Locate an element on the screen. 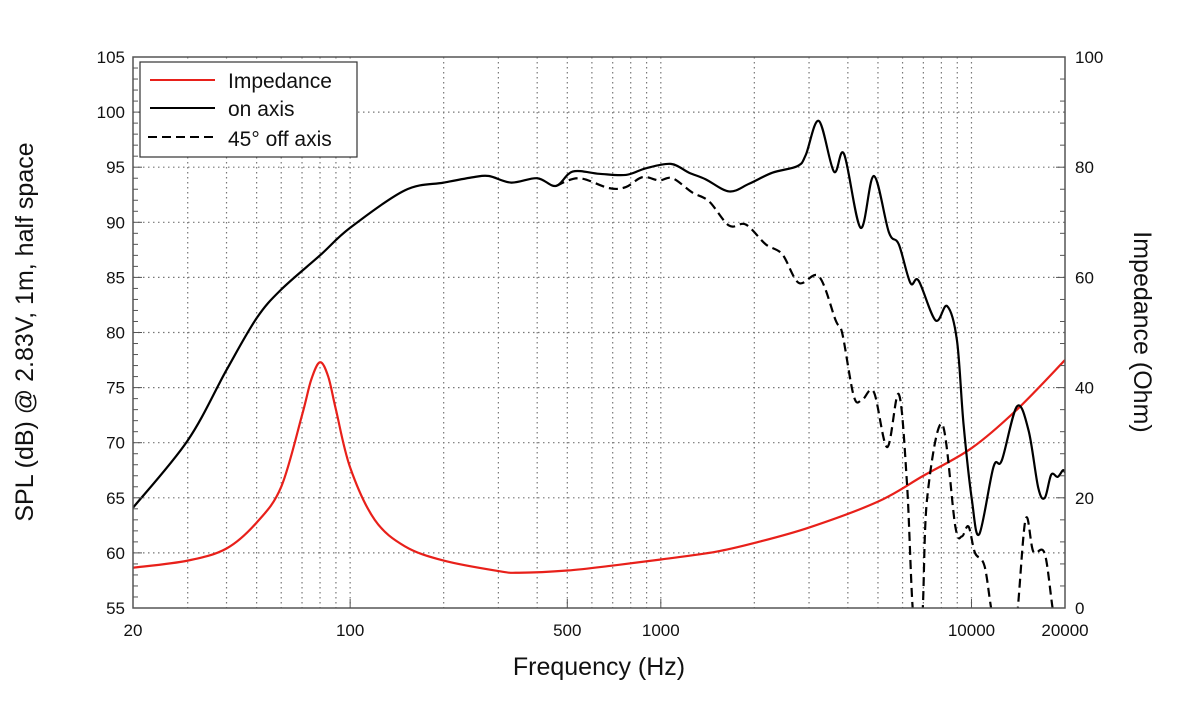 This screenshot has width=1200, height=725. y2-tick-label: 100 is located at coordinates (1089, 57).